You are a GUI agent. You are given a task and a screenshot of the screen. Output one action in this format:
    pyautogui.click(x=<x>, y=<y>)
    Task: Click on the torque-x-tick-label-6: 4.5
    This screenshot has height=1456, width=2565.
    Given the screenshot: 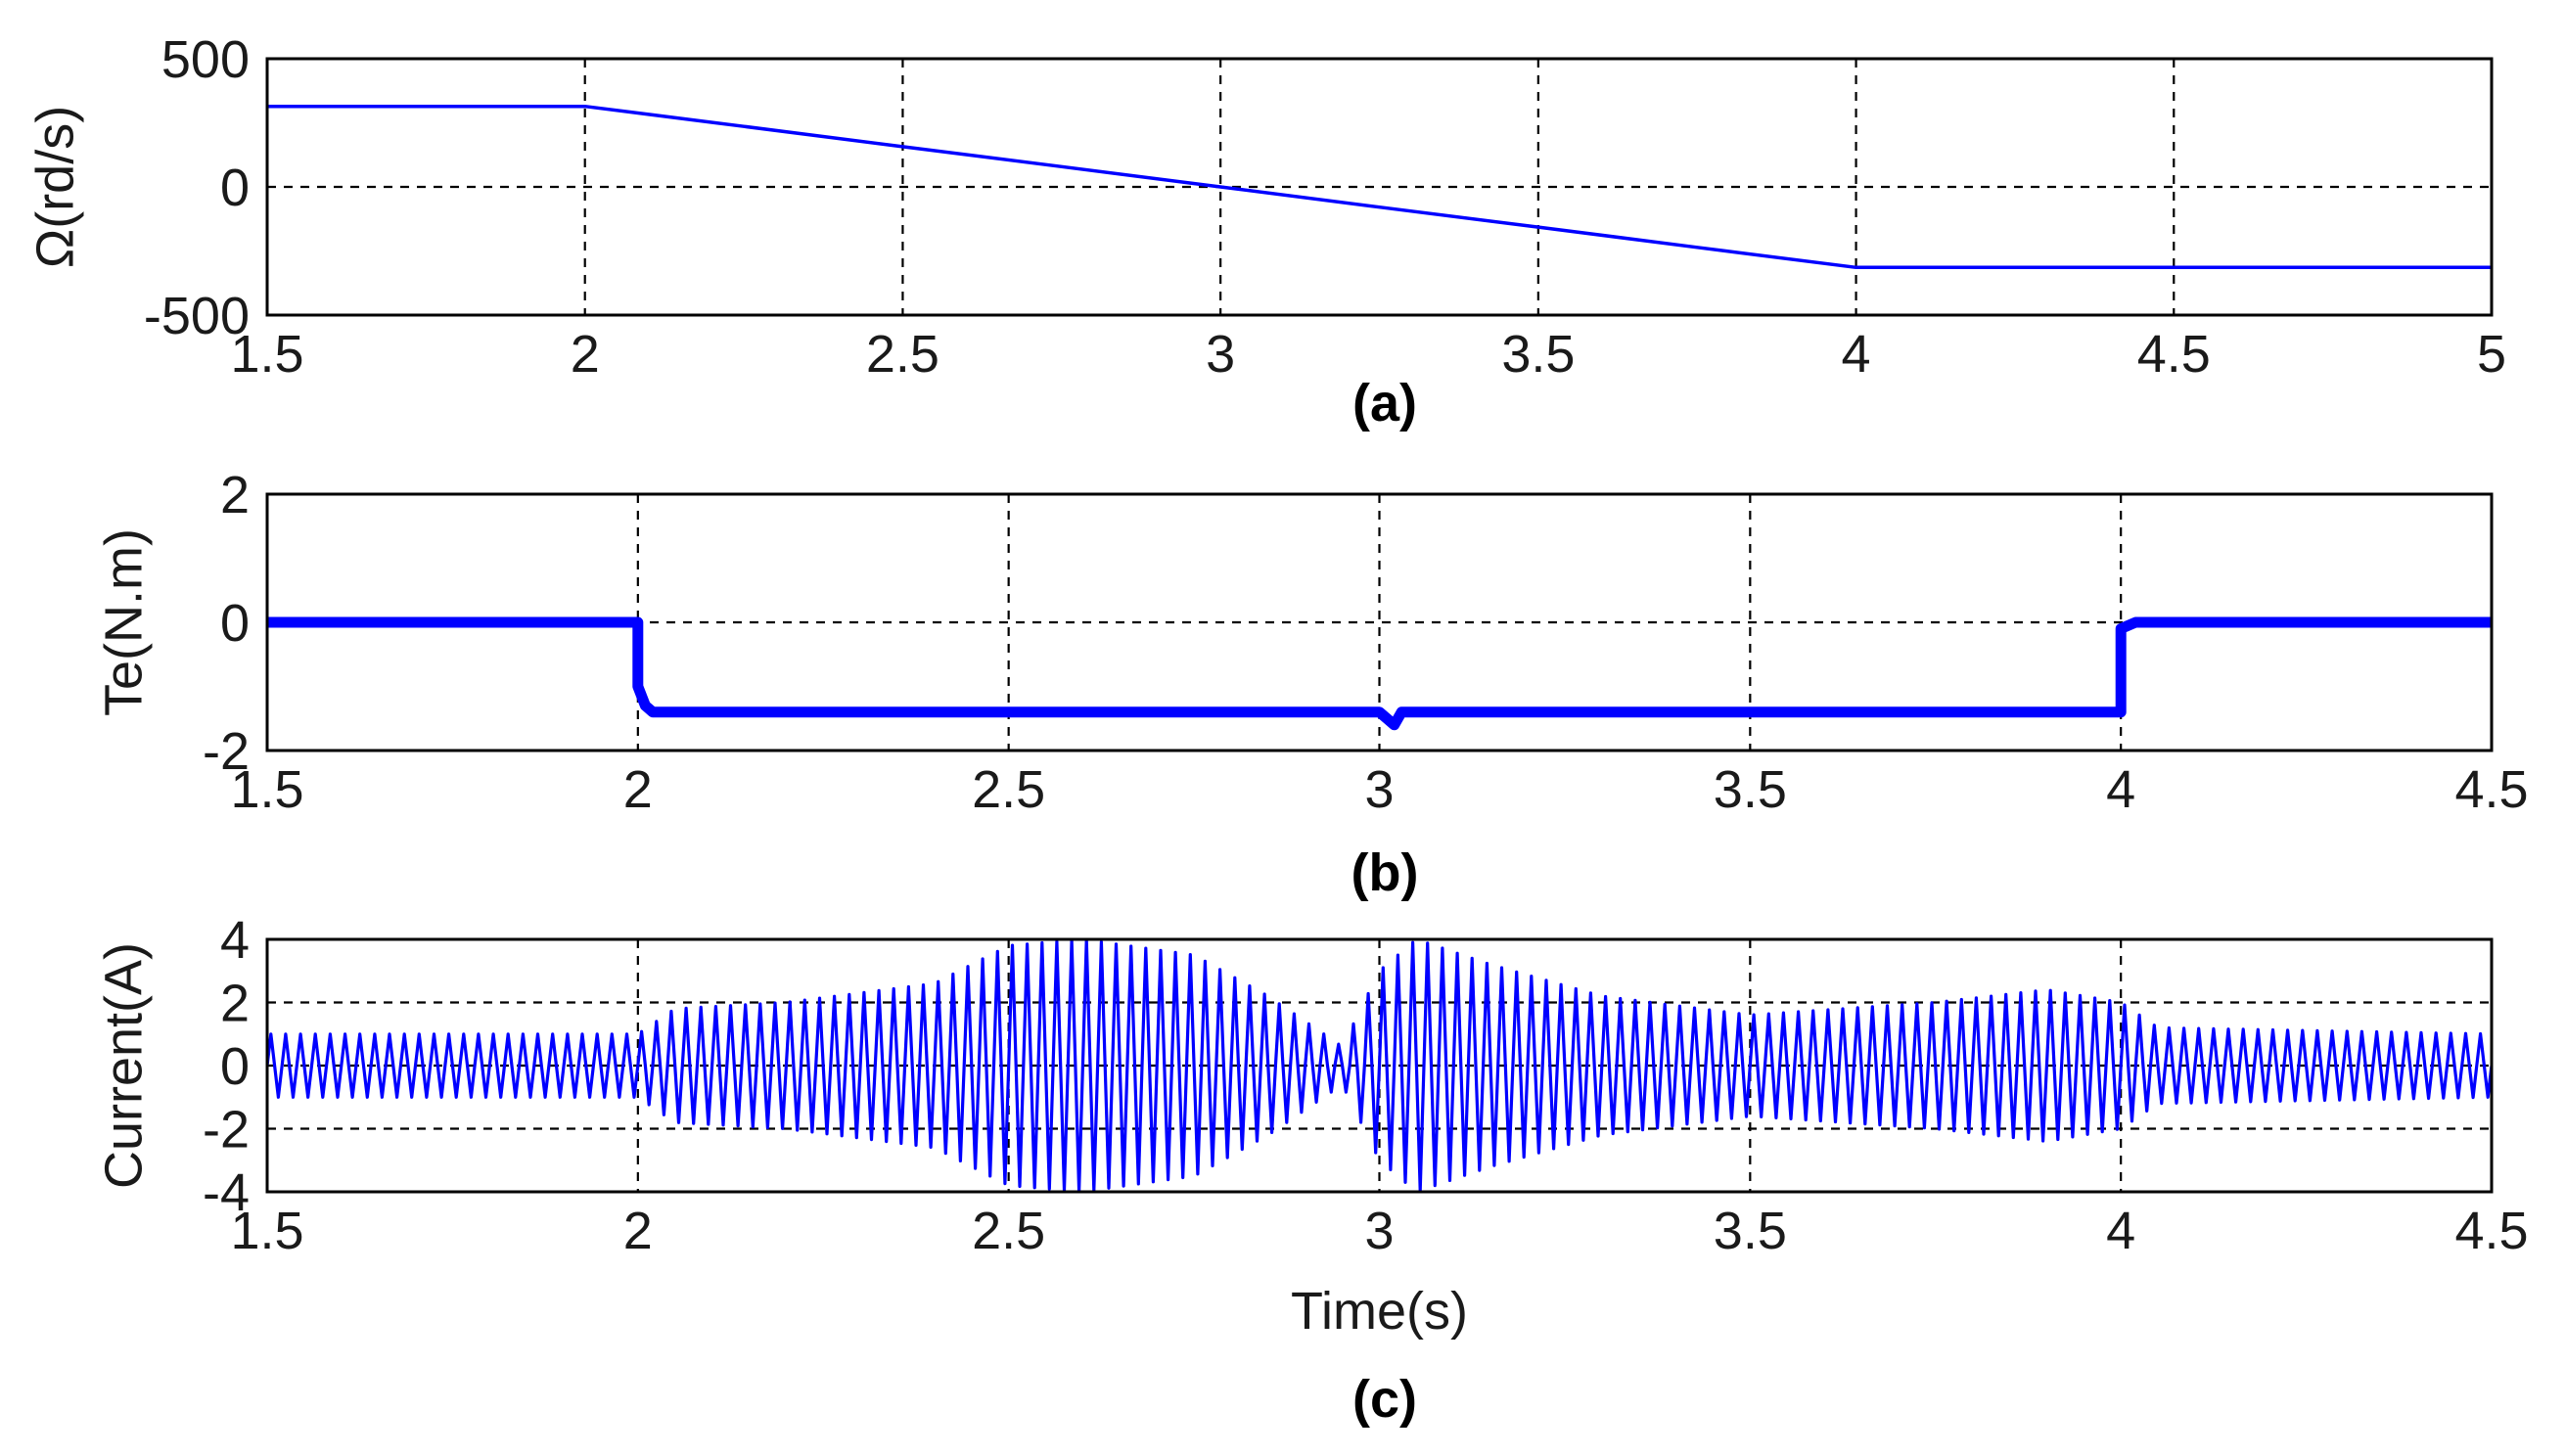 What is the action you would take?
    pyautogui.click(x=2491, y=789)
    